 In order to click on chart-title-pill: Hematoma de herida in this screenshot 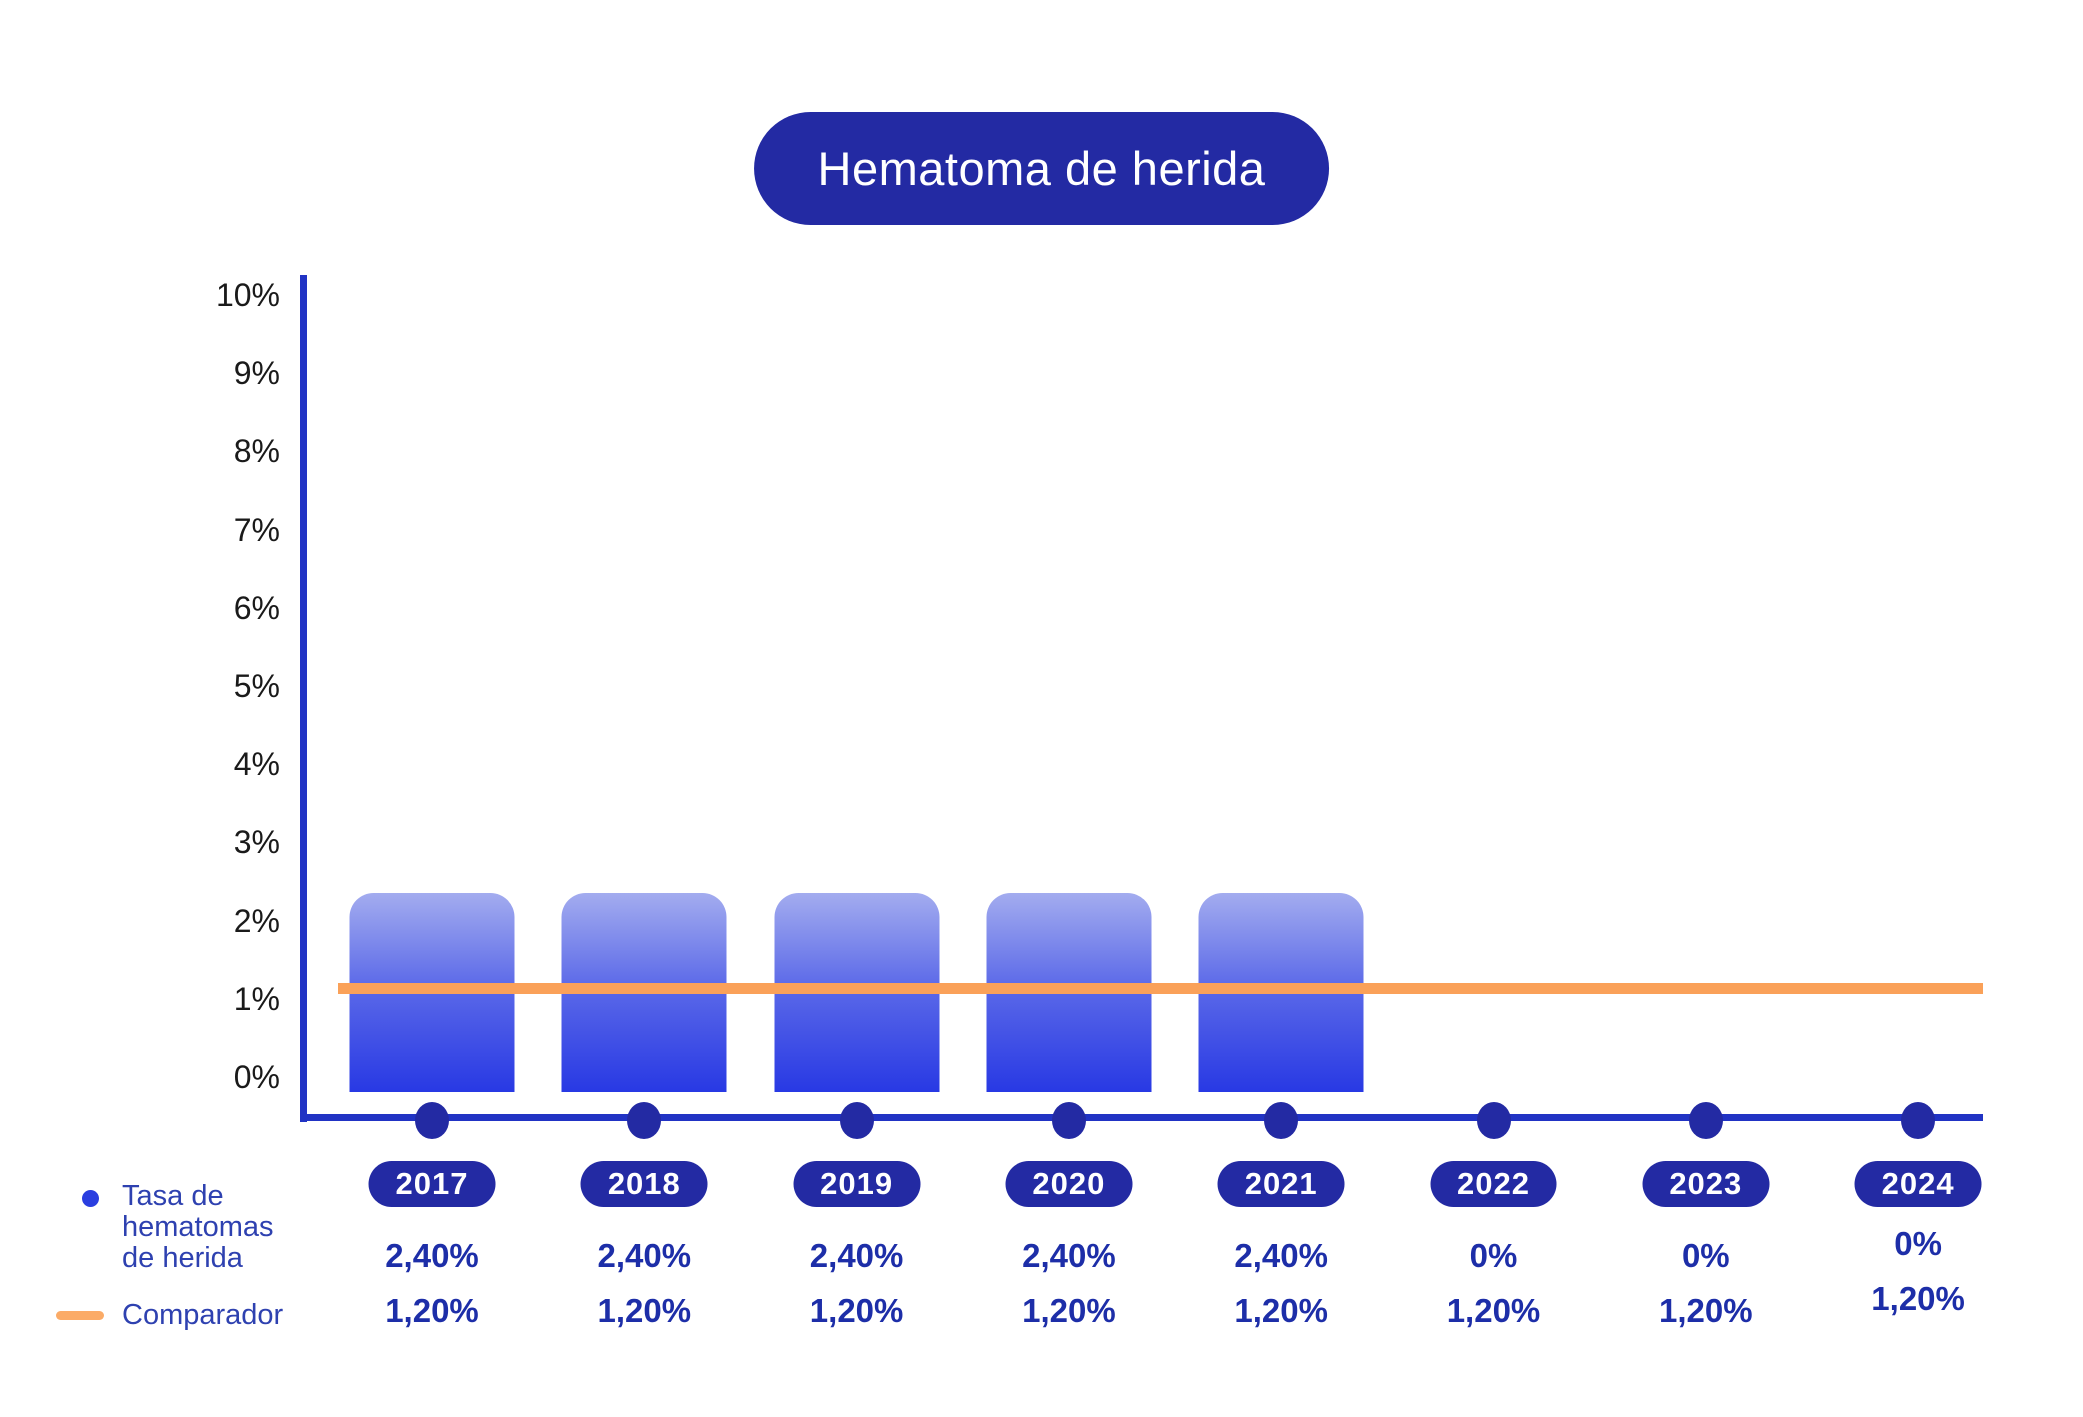, I will do `click(1041, 168)`.